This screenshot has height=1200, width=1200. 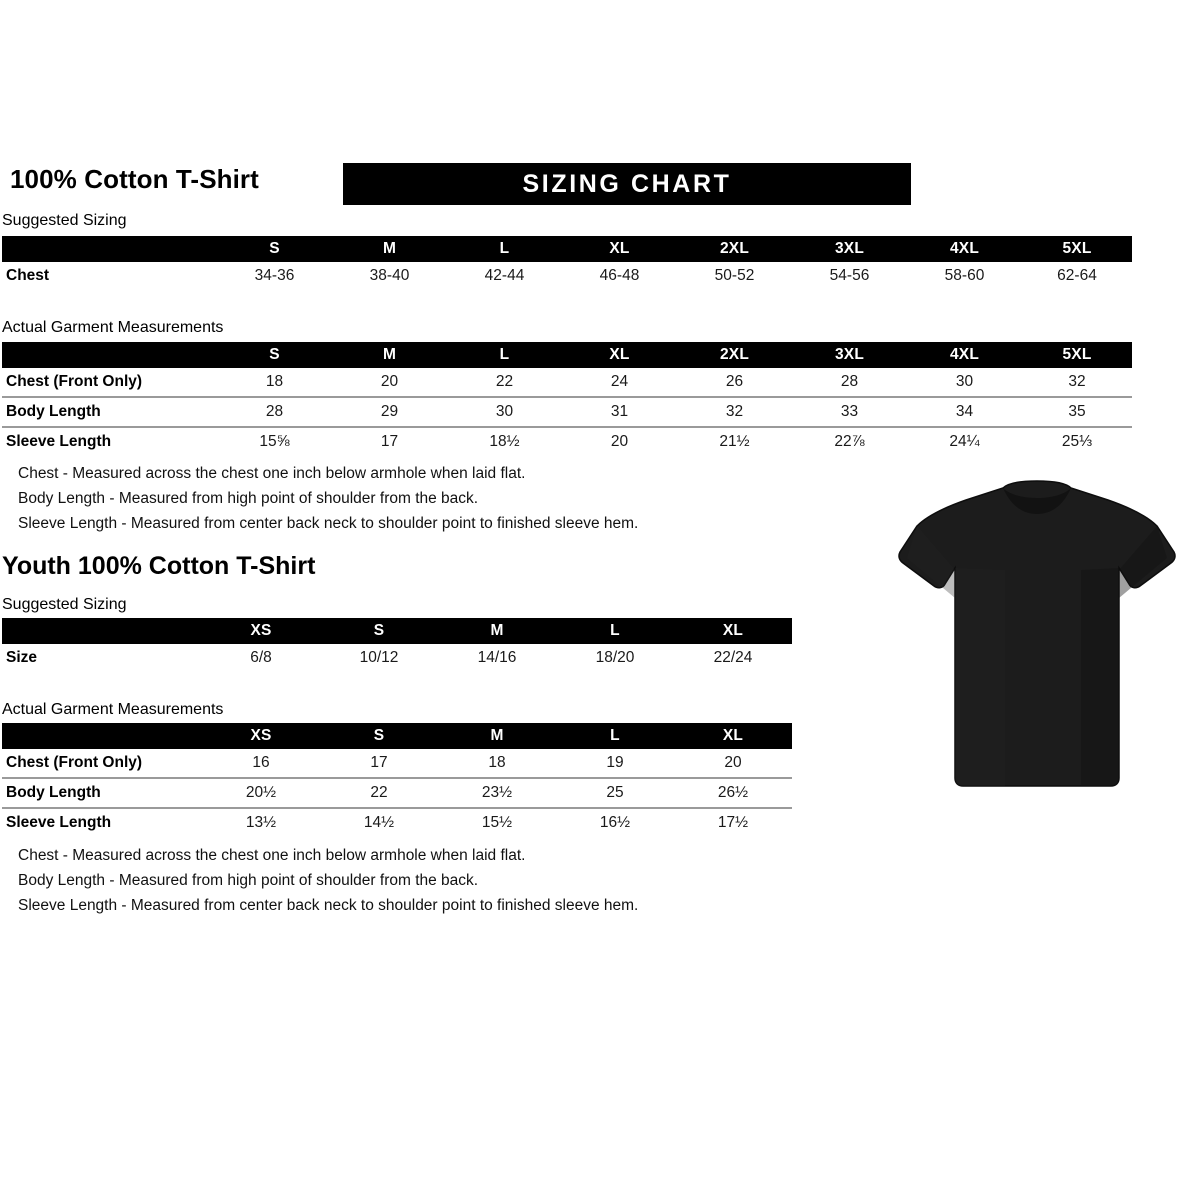 What do you see at coordinates (733, 762) in the screenshot?
I see `youth-actual-cell: 20` at bounding box center [733, 762].